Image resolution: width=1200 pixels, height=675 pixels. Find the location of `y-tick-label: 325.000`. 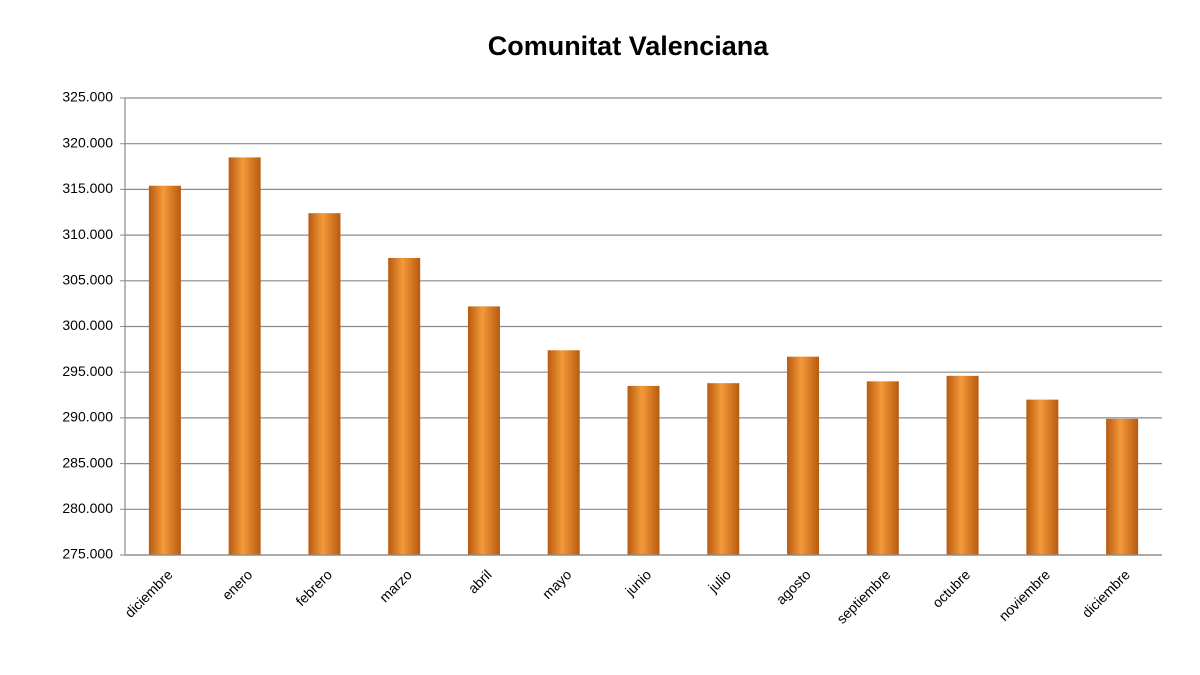

y-tick-label: 325.000 is located at coordinates (87, 97).